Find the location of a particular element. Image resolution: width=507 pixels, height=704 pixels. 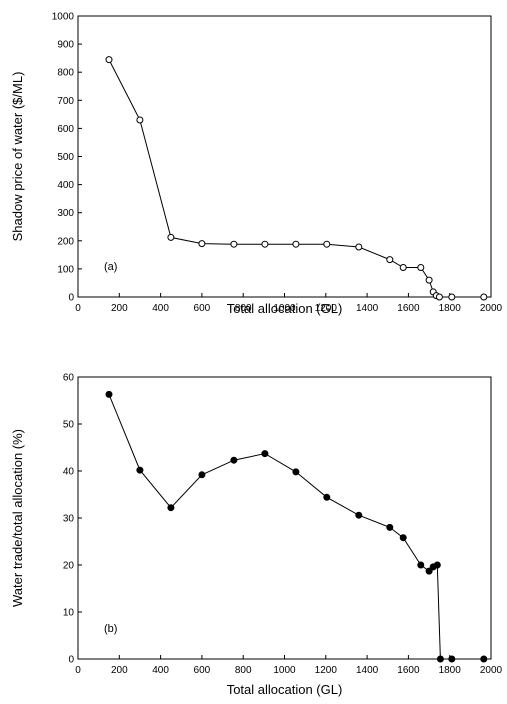

y-tick-label-b: 10 is located at coordinates (69, 613).